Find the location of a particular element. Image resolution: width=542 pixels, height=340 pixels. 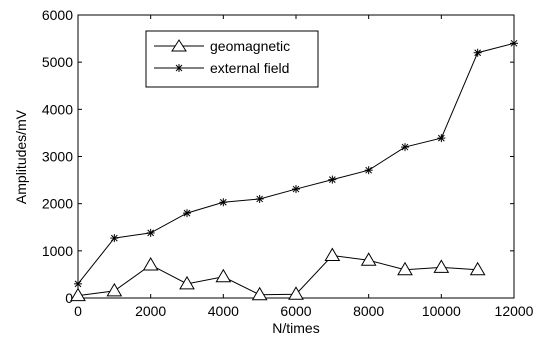

x-axis-label: N/times is located at coordinates (295, 328).